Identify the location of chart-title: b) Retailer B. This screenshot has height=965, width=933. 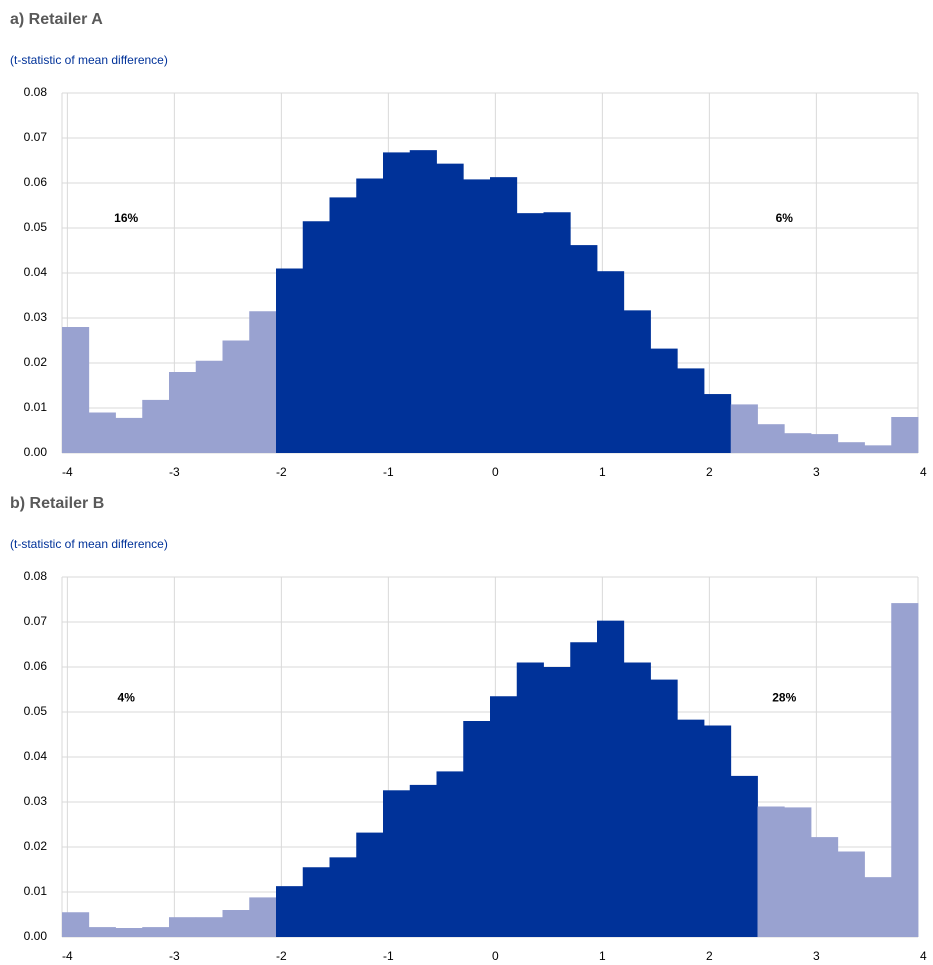
(57, 503).